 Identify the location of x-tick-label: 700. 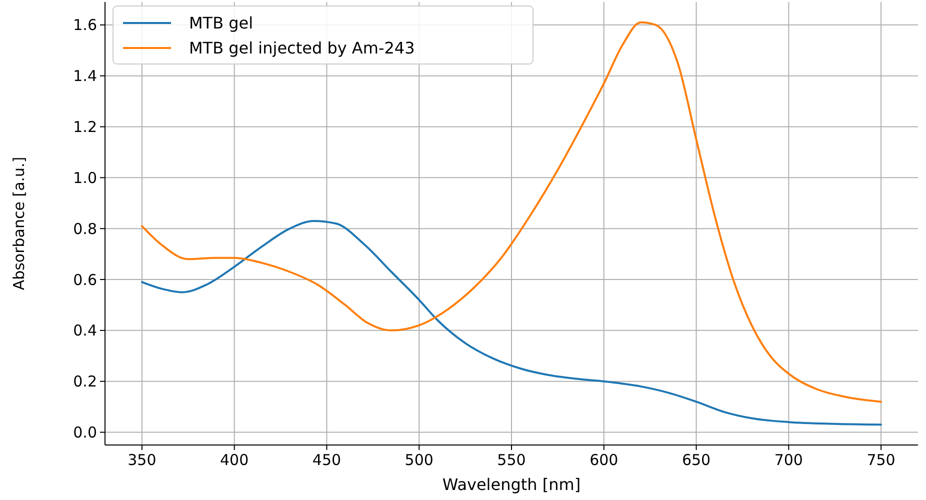
(788, 460).